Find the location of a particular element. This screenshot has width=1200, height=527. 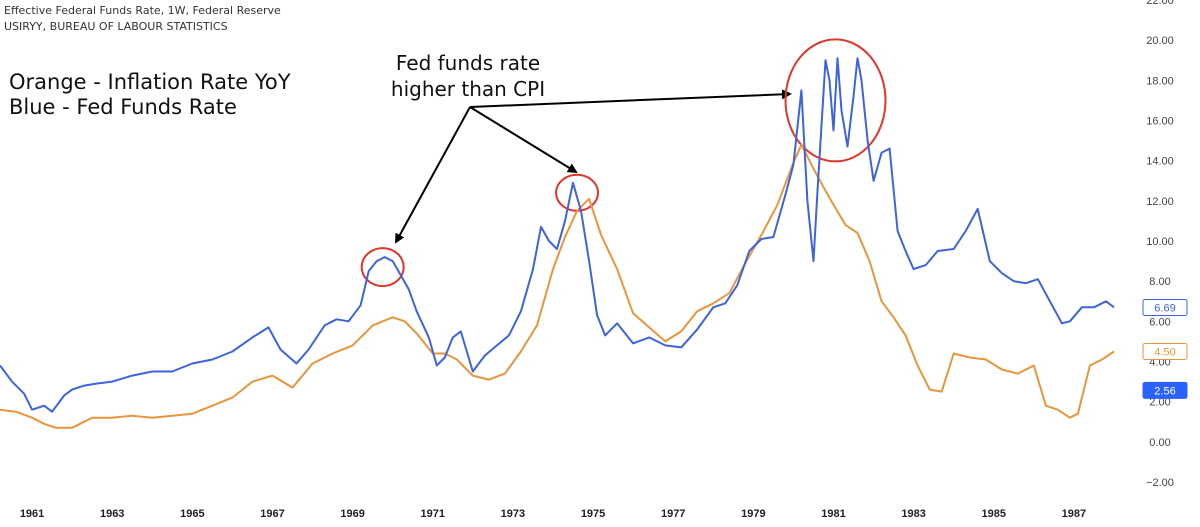

y-tick-label: 8.00 is located at coordinates (1159, 282).